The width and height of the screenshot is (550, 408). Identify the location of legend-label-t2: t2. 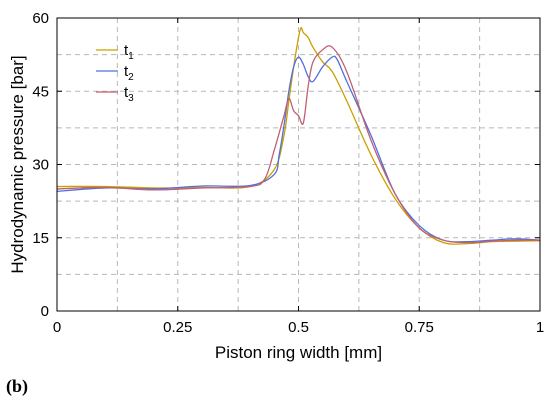
(129, 73).